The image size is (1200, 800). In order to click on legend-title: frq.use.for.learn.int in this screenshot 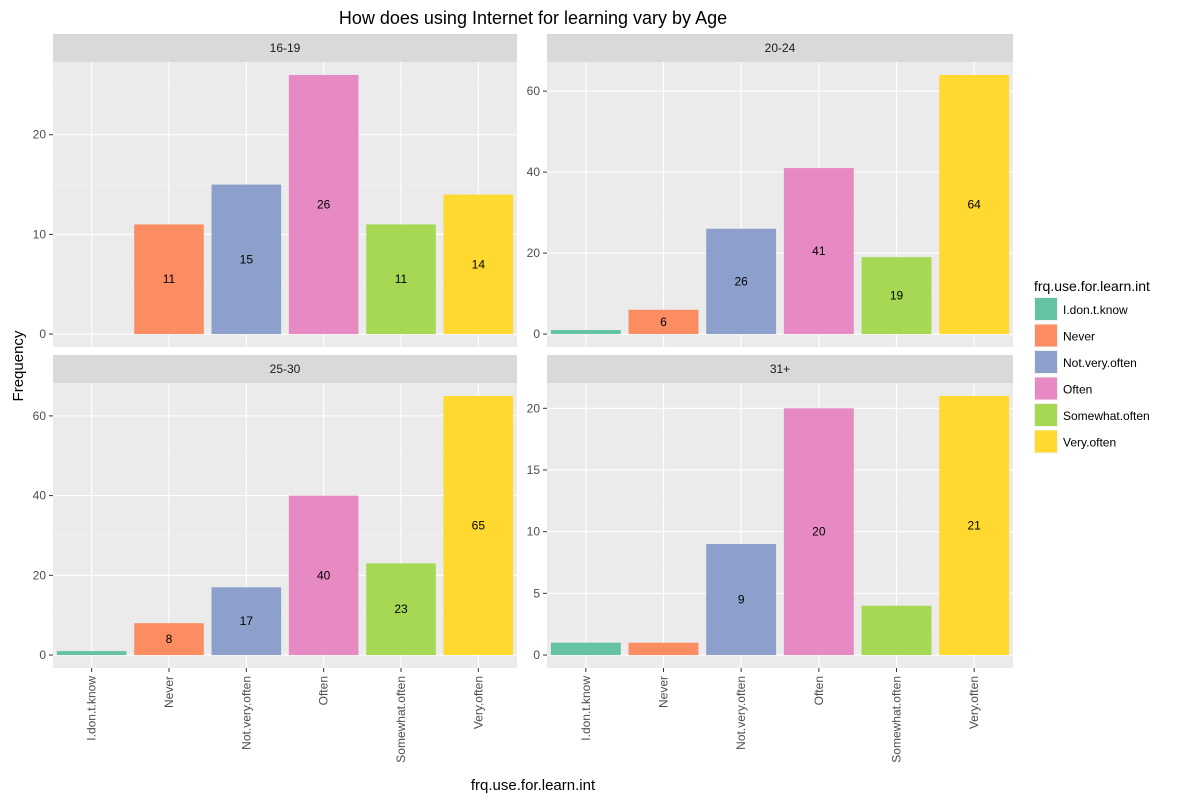, I will do `click(1092, 286)`.